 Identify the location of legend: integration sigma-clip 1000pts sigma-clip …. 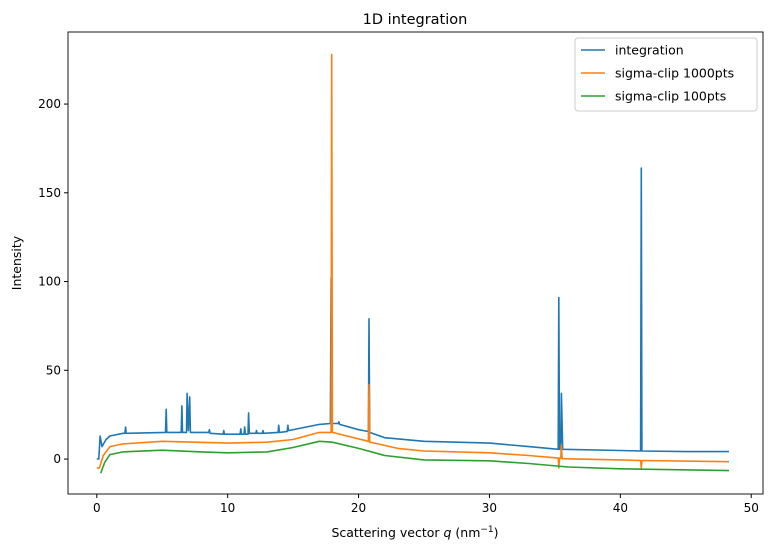
(666, 74).